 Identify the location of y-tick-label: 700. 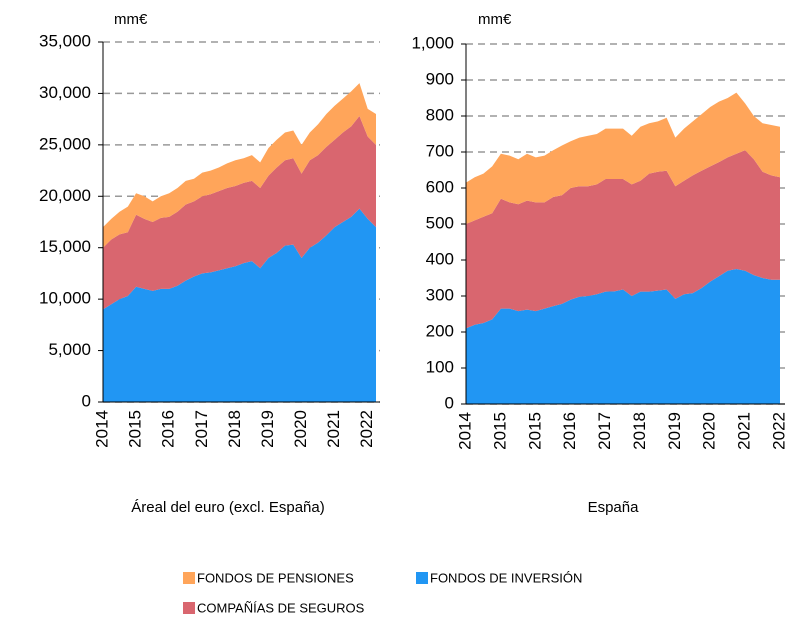
(440, 150).